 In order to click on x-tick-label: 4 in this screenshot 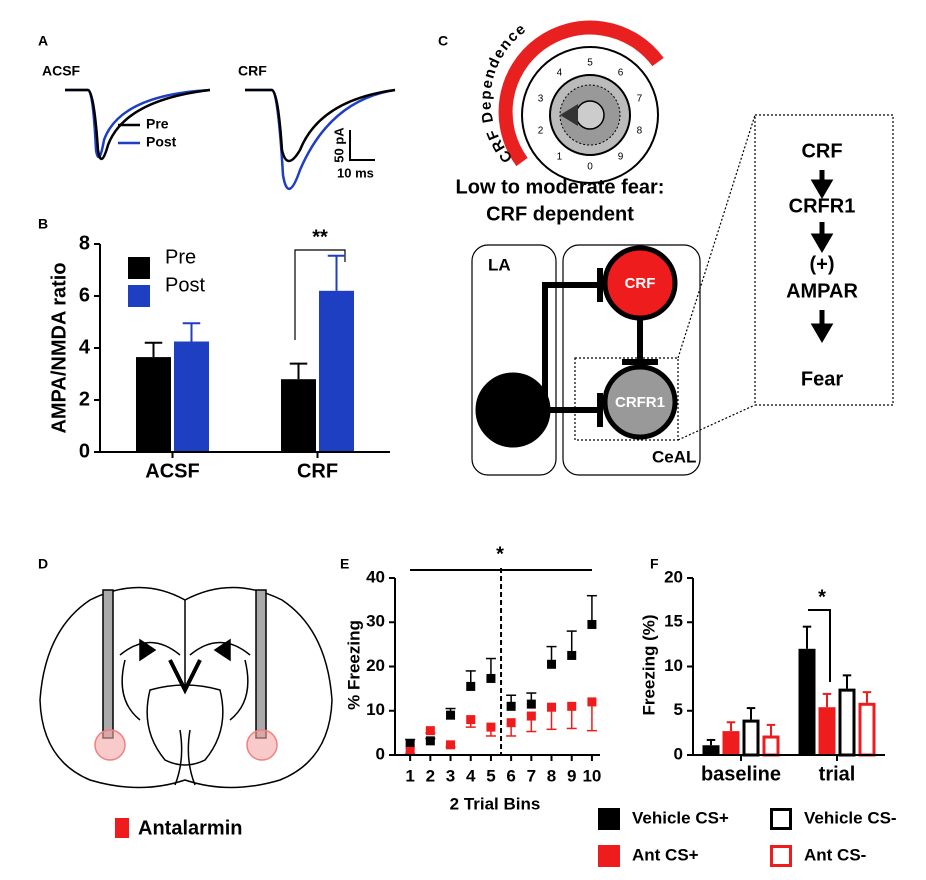, I will do `click(471, 775)`.